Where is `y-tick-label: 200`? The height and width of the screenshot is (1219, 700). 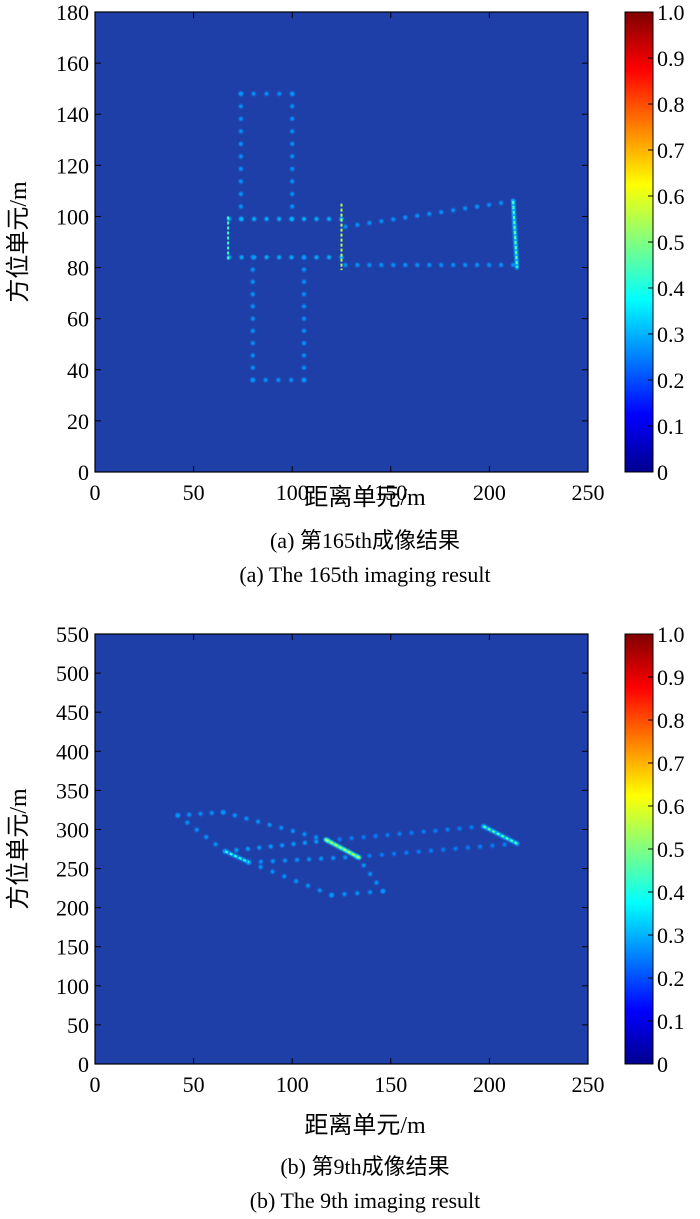 y-tick-label: 200 is located at coordinates (72, 908).